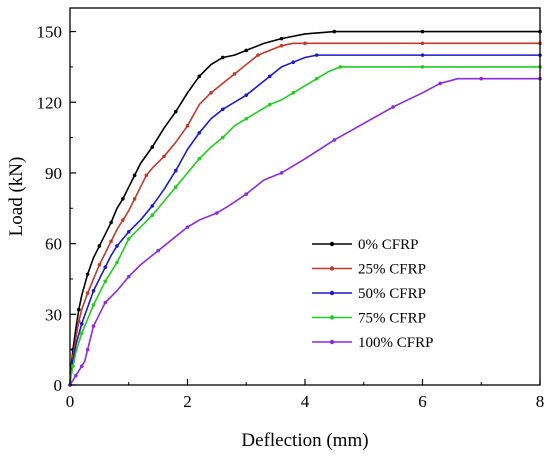  Describe the element at coordinates (392, 270) in the screenshot. I see `legend-label-2: 25% CFRP` at that location.